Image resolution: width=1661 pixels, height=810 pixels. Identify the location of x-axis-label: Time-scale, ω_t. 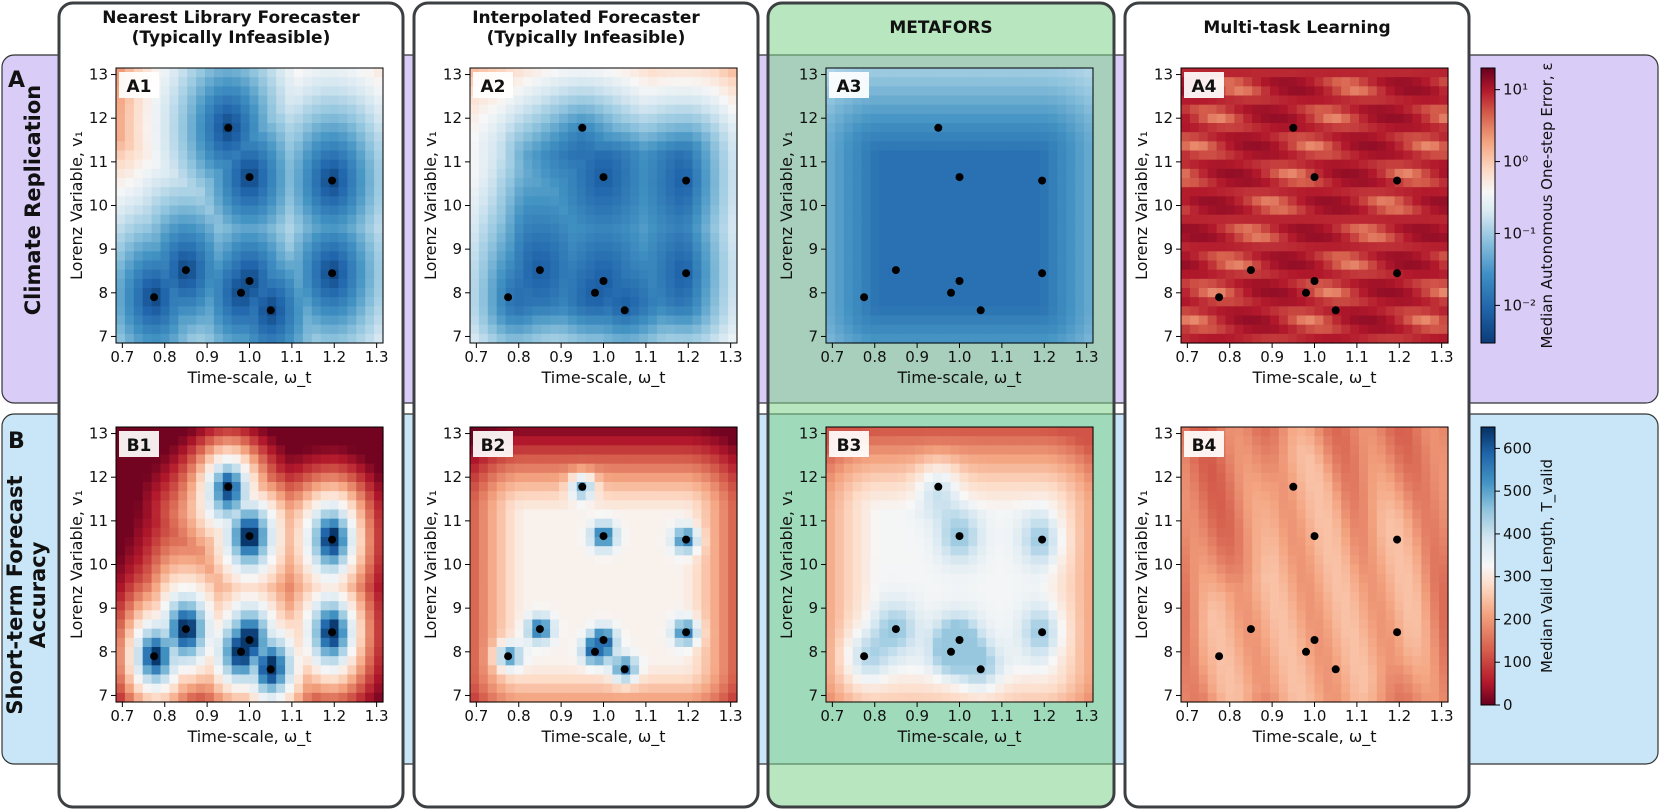
(603, 378).